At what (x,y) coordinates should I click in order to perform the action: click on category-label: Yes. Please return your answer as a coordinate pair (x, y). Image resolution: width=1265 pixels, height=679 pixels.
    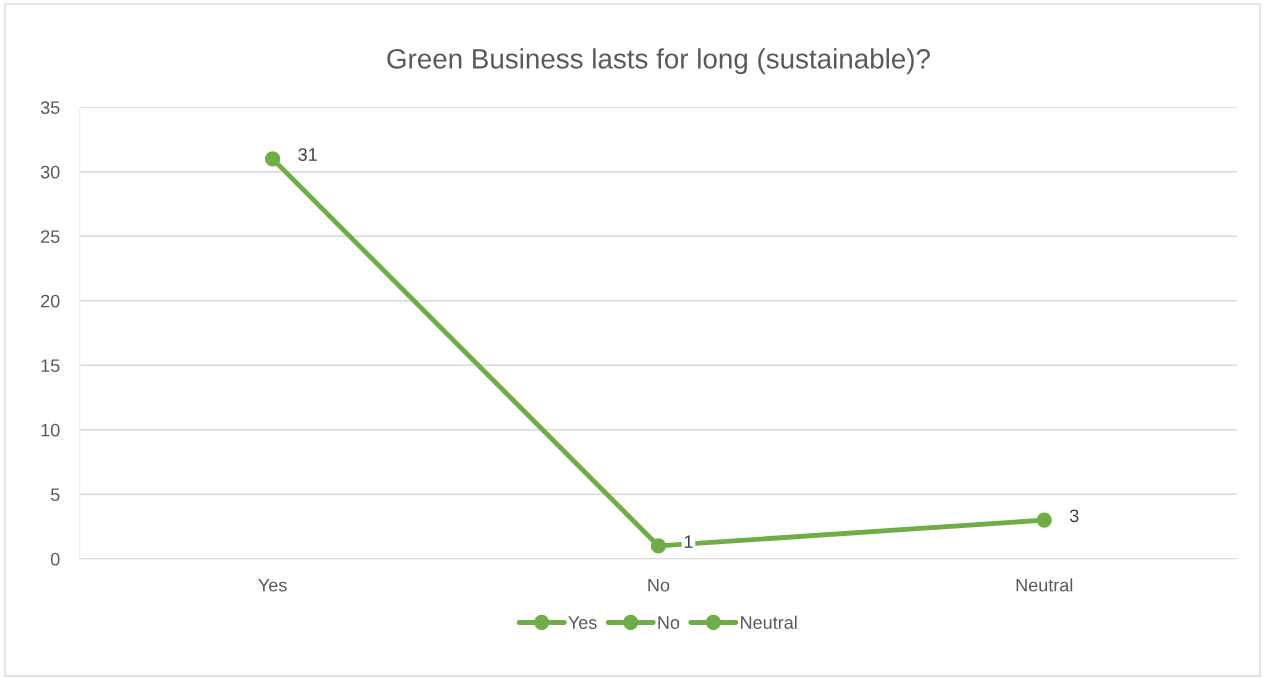
    Looking at the image, I should click on (582, 622).